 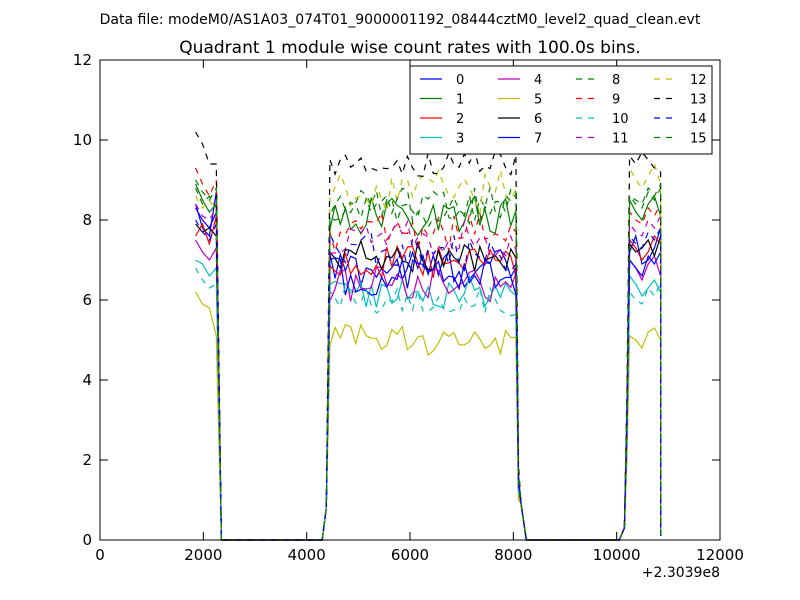 What do you see at coordinates (616, 100) in the screenshot?
I see `legend-label-9: 9` at bounding box center [616, 100].